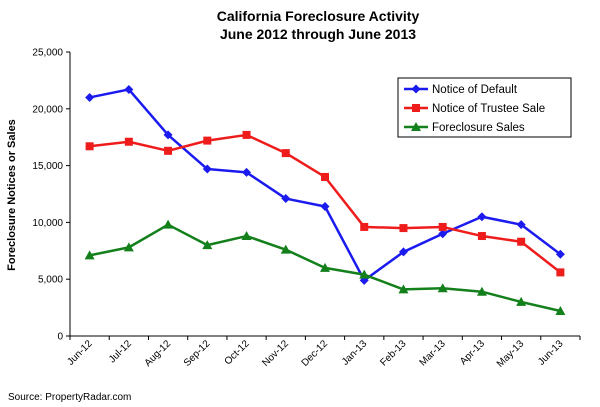 The height and width of the screenshot is (407, 600). Describe the element at coordinates (12, 195) in the screenshot. I see `y-axis-label: Foreclosure Notices or Sales` at that location.